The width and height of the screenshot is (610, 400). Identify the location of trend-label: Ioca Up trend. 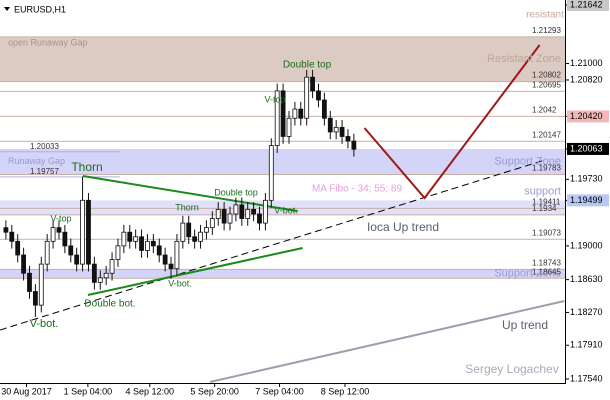
(403, 227).